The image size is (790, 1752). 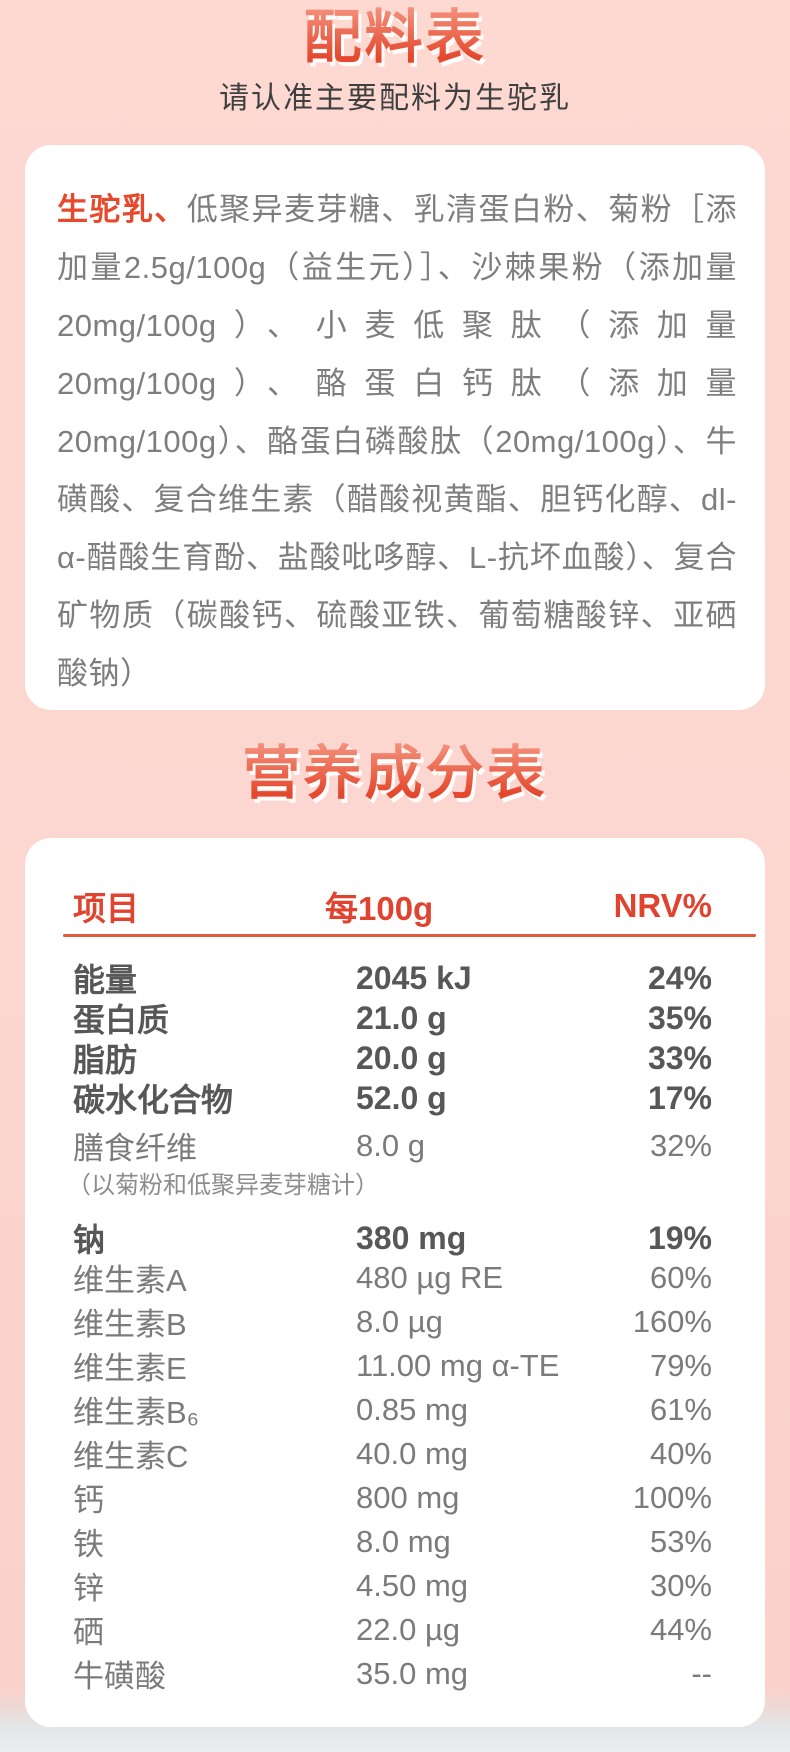 I want to click on cell-per100g: 800 mg, so click(x=408, y=1497).